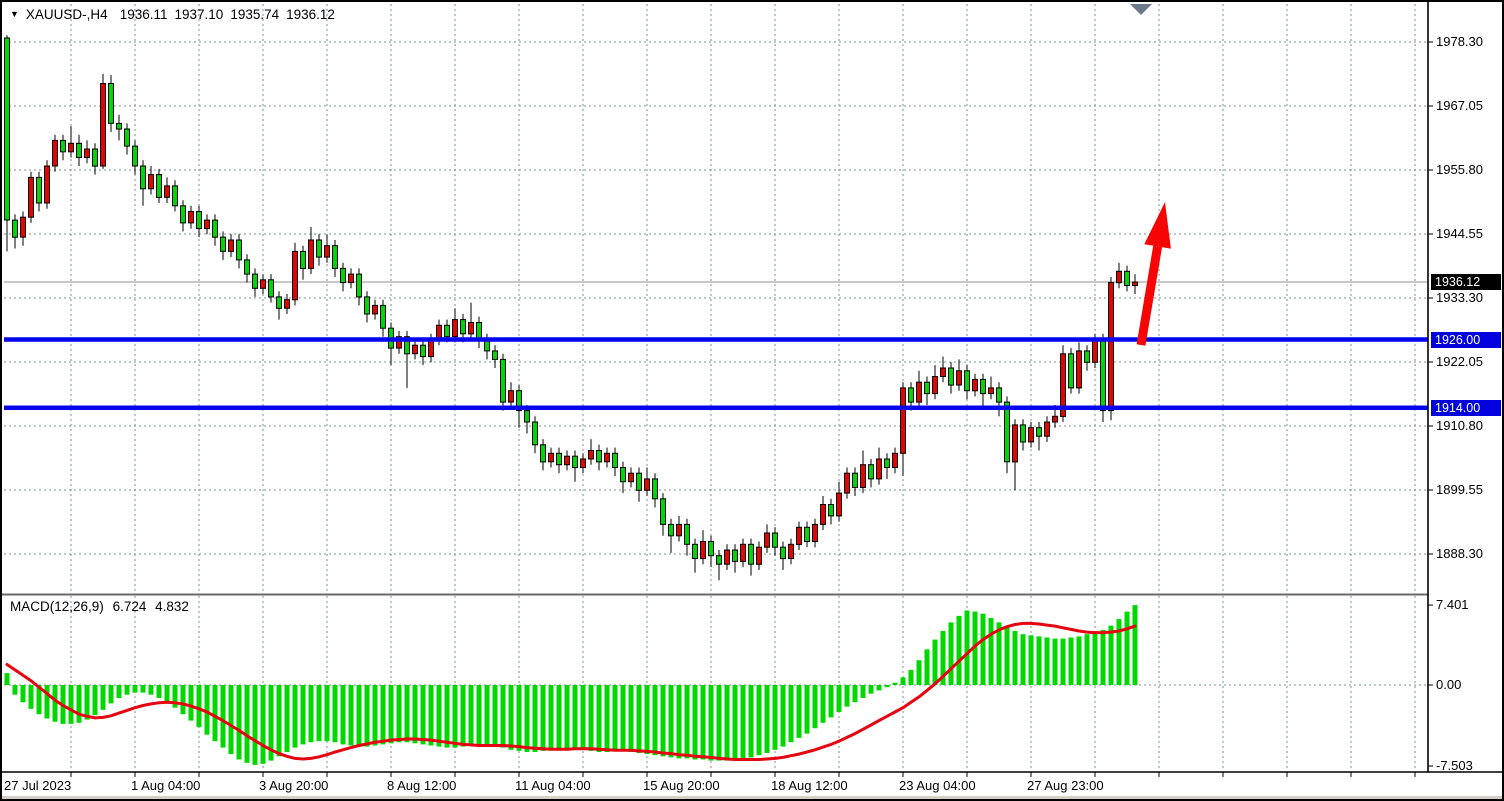  Describe the element at coordinates (1454, 766) in the screenshot. I see `macd-axis-label: -7.503` at that location.